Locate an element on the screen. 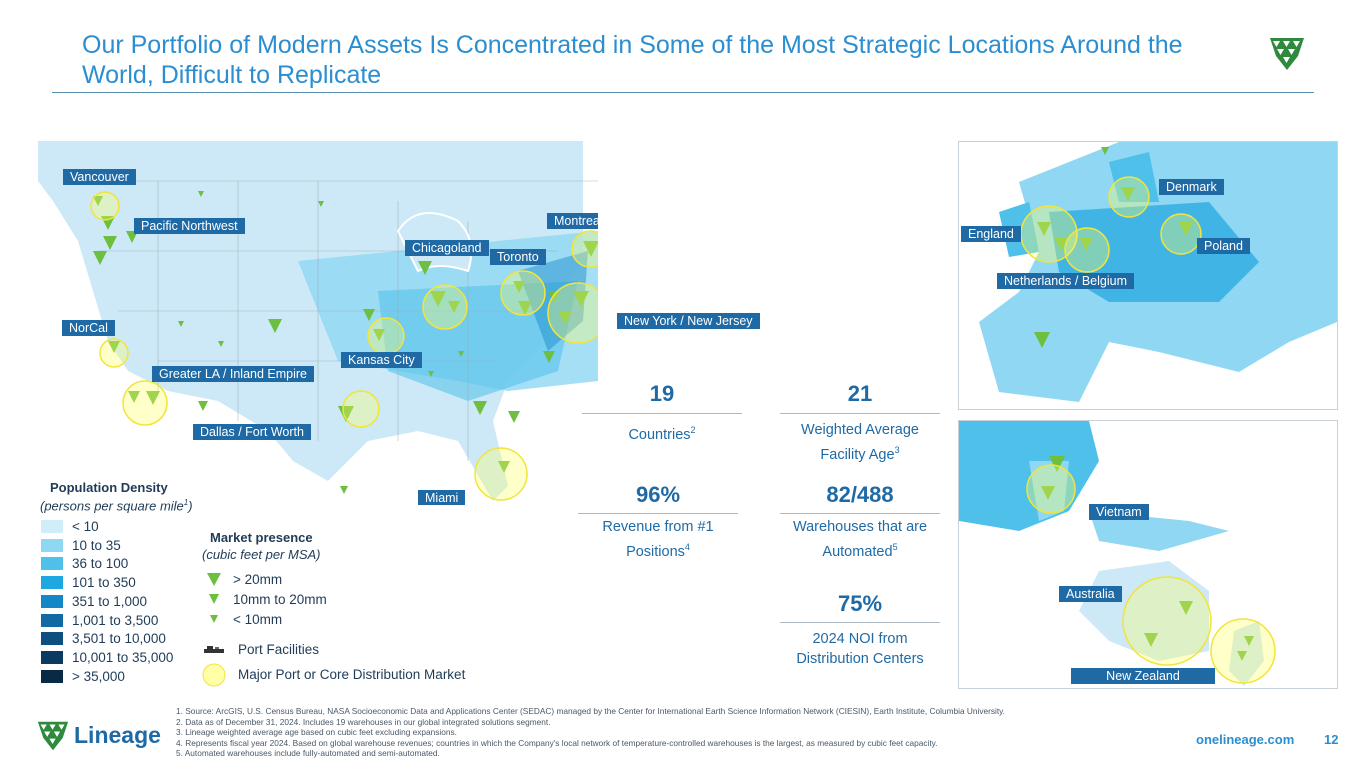  density-label: 3,501 to 10,000 is located at coordinates (119, 639).